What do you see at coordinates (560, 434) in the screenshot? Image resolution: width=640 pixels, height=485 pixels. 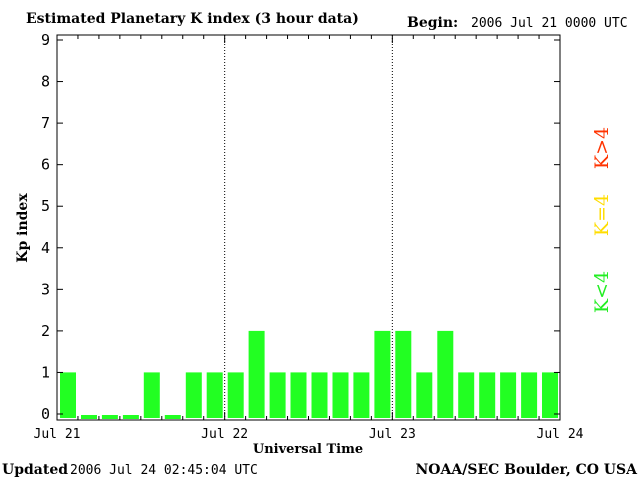 I see `x-tick-label: Jul 24` at bounding box center [560, 434].